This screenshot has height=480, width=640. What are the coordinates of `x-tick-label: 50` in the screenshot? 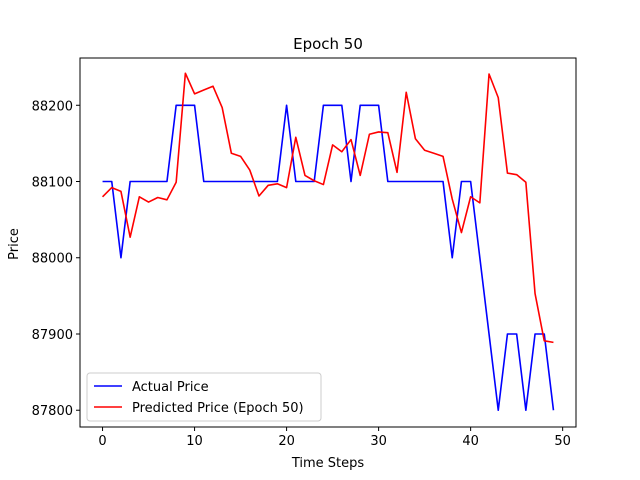 It's located at (562, 441).